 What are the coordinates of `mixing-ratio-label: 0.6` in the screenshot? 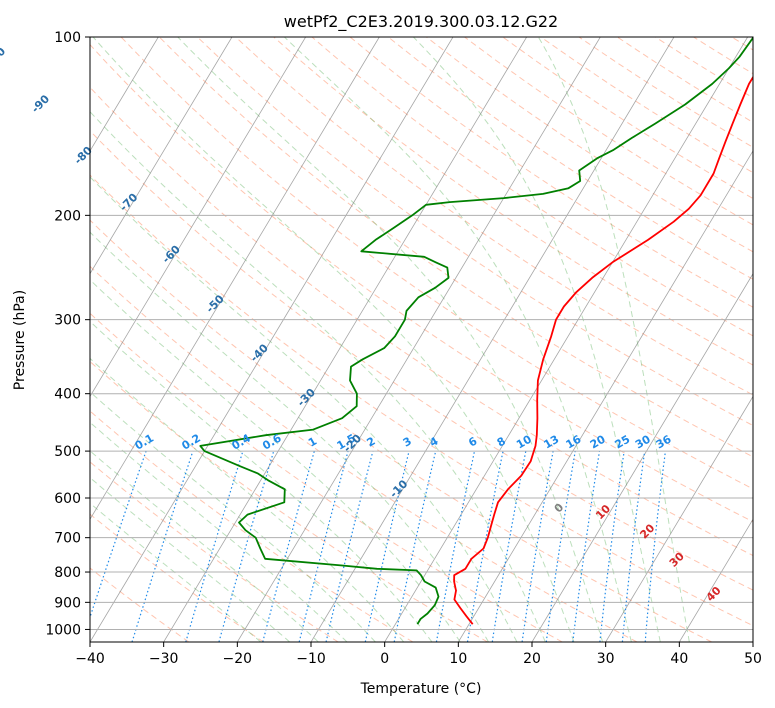 It's located at (272, 441).